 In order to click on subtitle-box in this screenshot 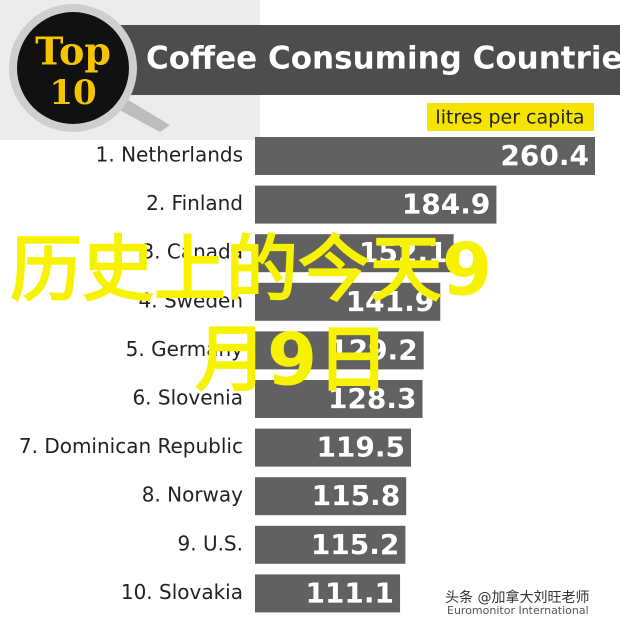, I will do `click(510, 117)`.